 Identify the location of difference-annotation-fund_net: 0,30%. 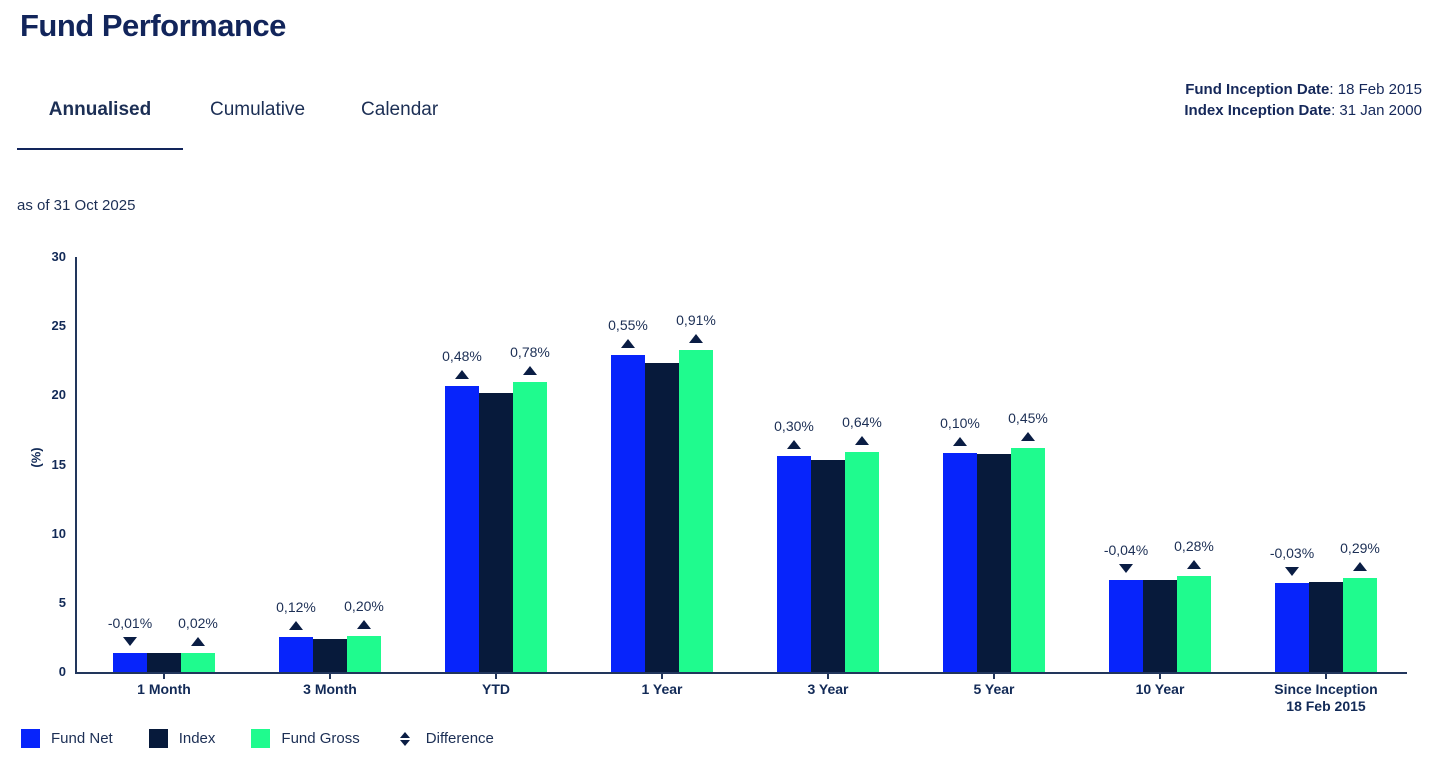
(794, 434).